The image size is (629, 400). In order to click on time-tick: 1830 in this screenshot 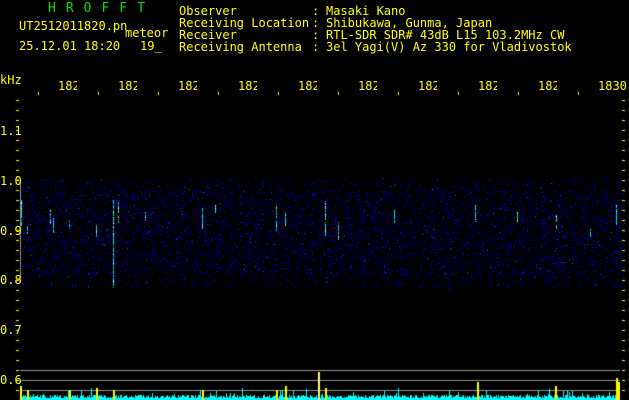, I will do `click(612, 86)`.